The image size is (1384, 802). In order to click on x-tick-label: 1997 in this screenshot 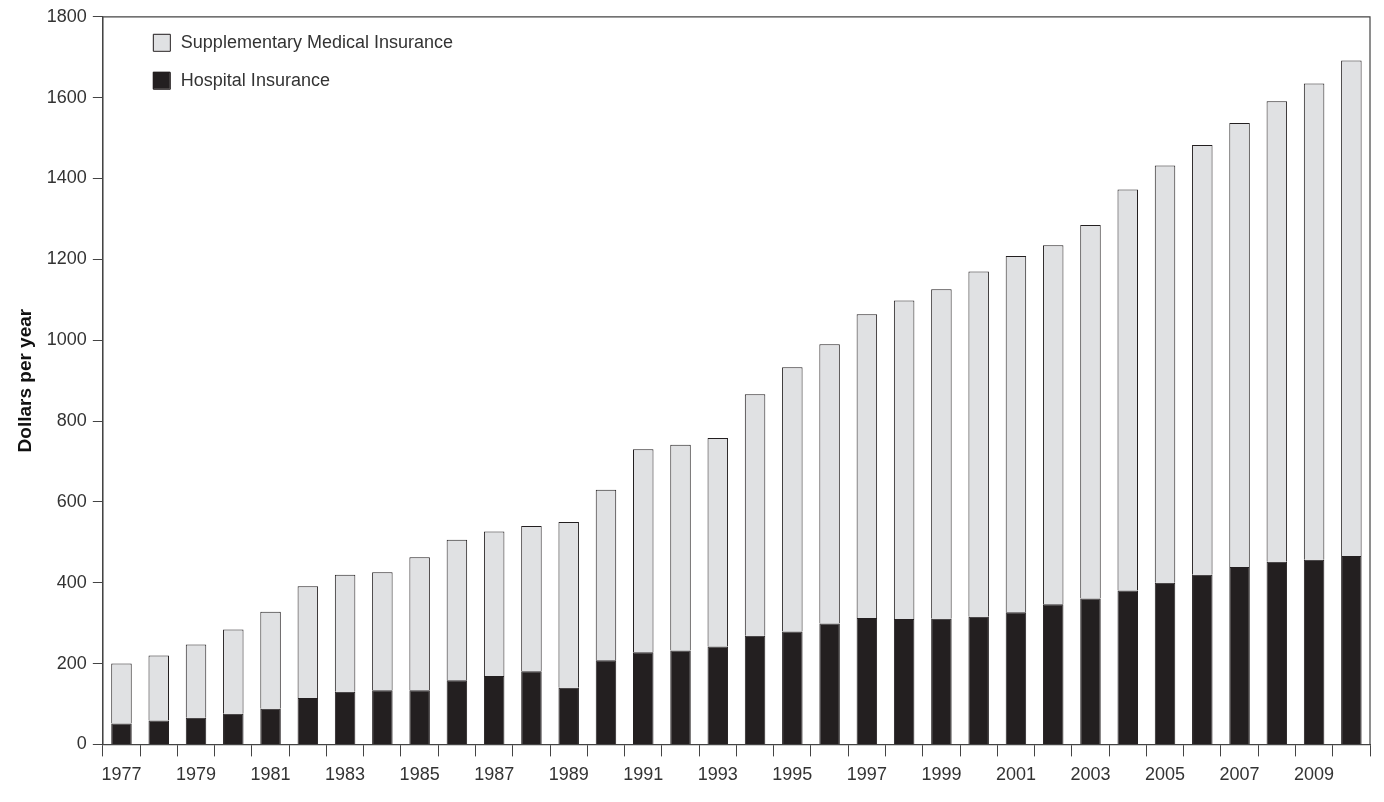, I will do `click(866, 774)`.